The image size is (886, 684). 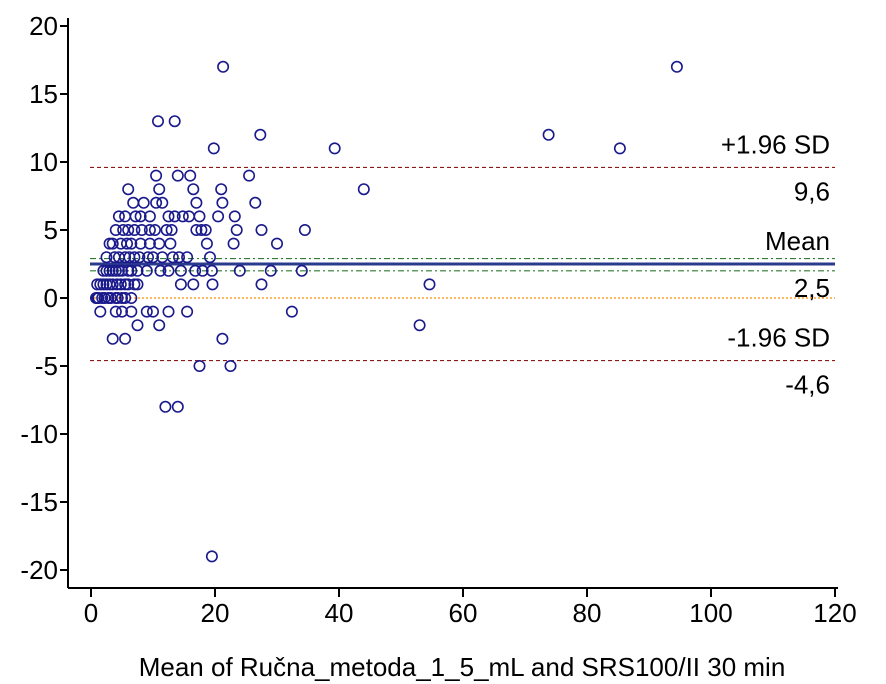 What do you see at coordinates (834, 613) in the screenshot?
I see `x-tick-label: 120` at bounding box center [834, 613].